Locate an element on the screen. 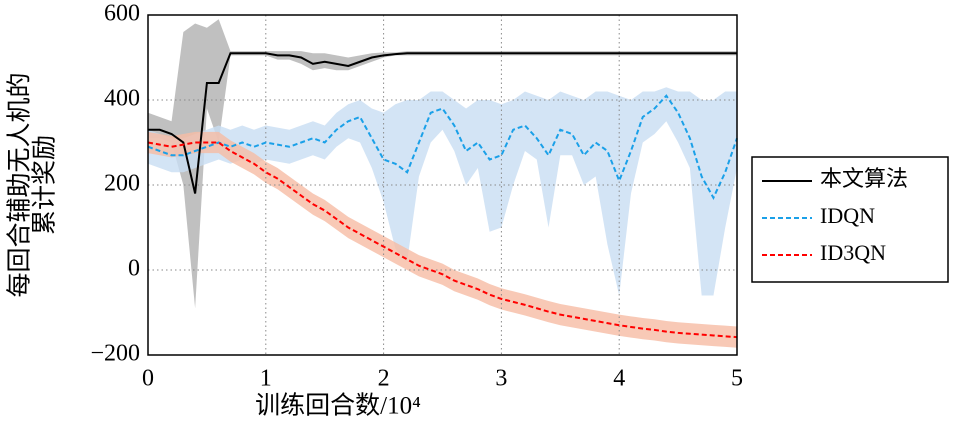 The image size is (959, 430). x-tick-label: 3 is located at coordinates (501, 379).